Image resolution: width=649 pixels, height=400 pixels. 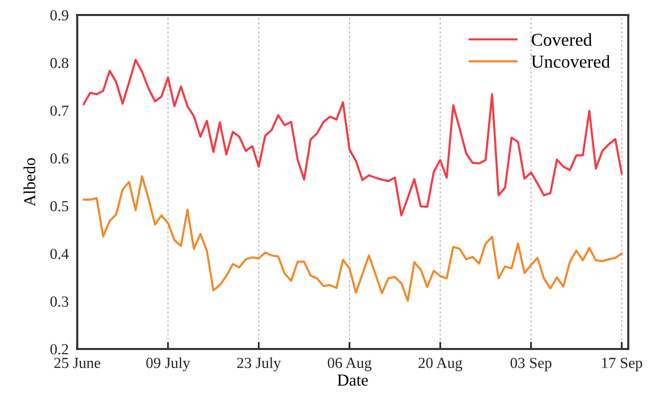 I want to click on x-tick-label: 17 Sep, so click(x=622, y=365).